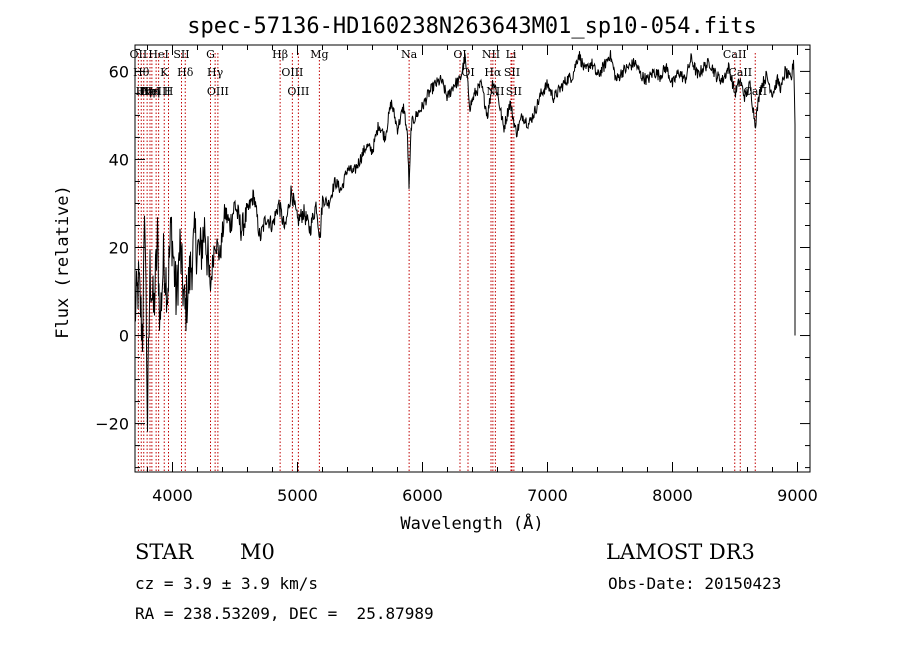 The width and height of the screenshot is (900, 649). What do you see at coordinates (185, 72) in the screenshot?
I see `line-label-hδ: Hδ` at bounding box center [185, 72].